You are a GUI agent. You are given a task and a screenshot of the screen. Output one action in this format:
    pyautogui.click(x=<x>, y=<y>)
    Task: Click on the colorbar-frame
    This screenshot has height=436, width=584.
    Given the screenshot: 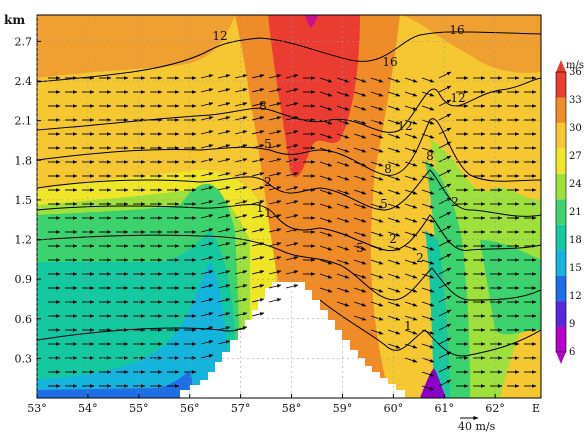 What is the action you would take?
    pyautogui.click(x=561, y=212)
    